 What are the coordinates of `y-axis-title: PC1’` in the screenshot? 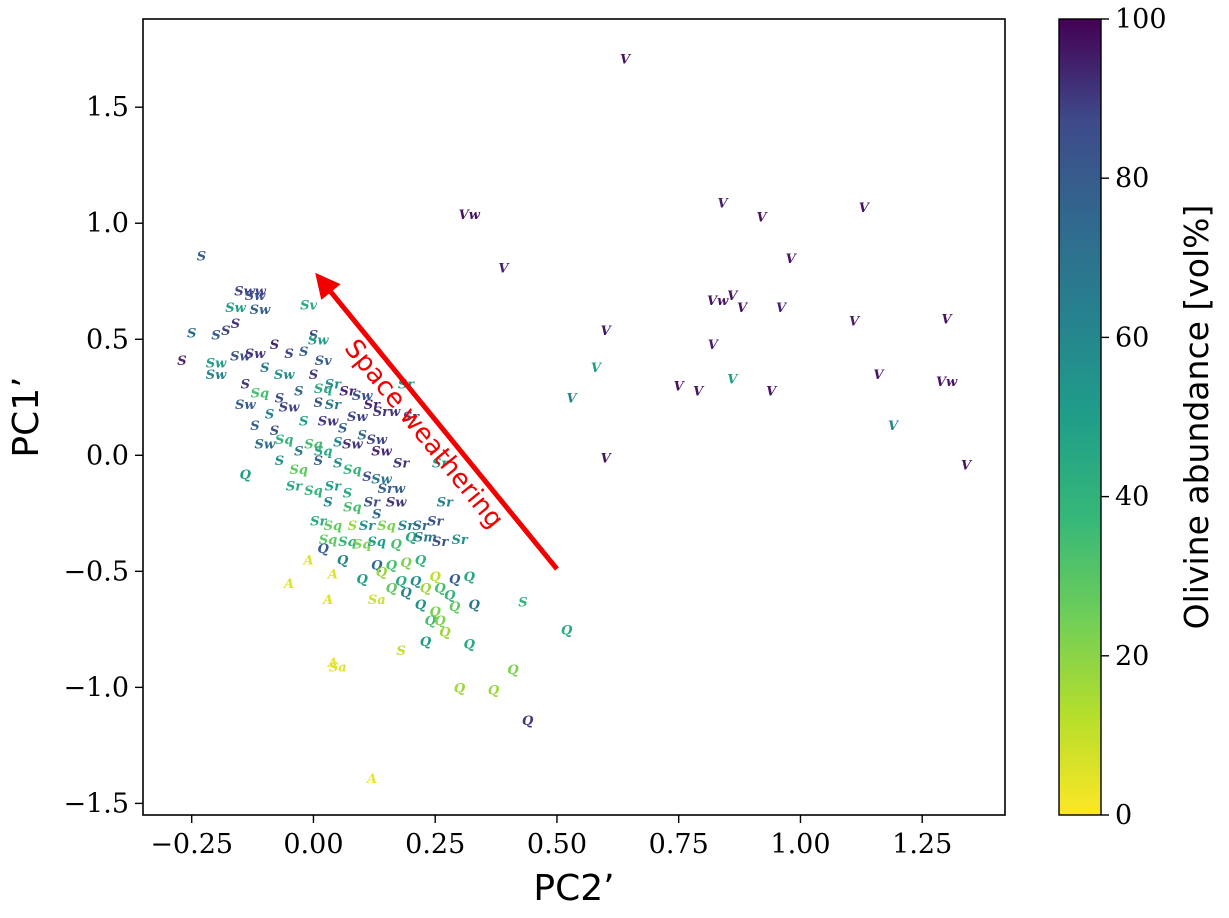 It's located at (26, 416).